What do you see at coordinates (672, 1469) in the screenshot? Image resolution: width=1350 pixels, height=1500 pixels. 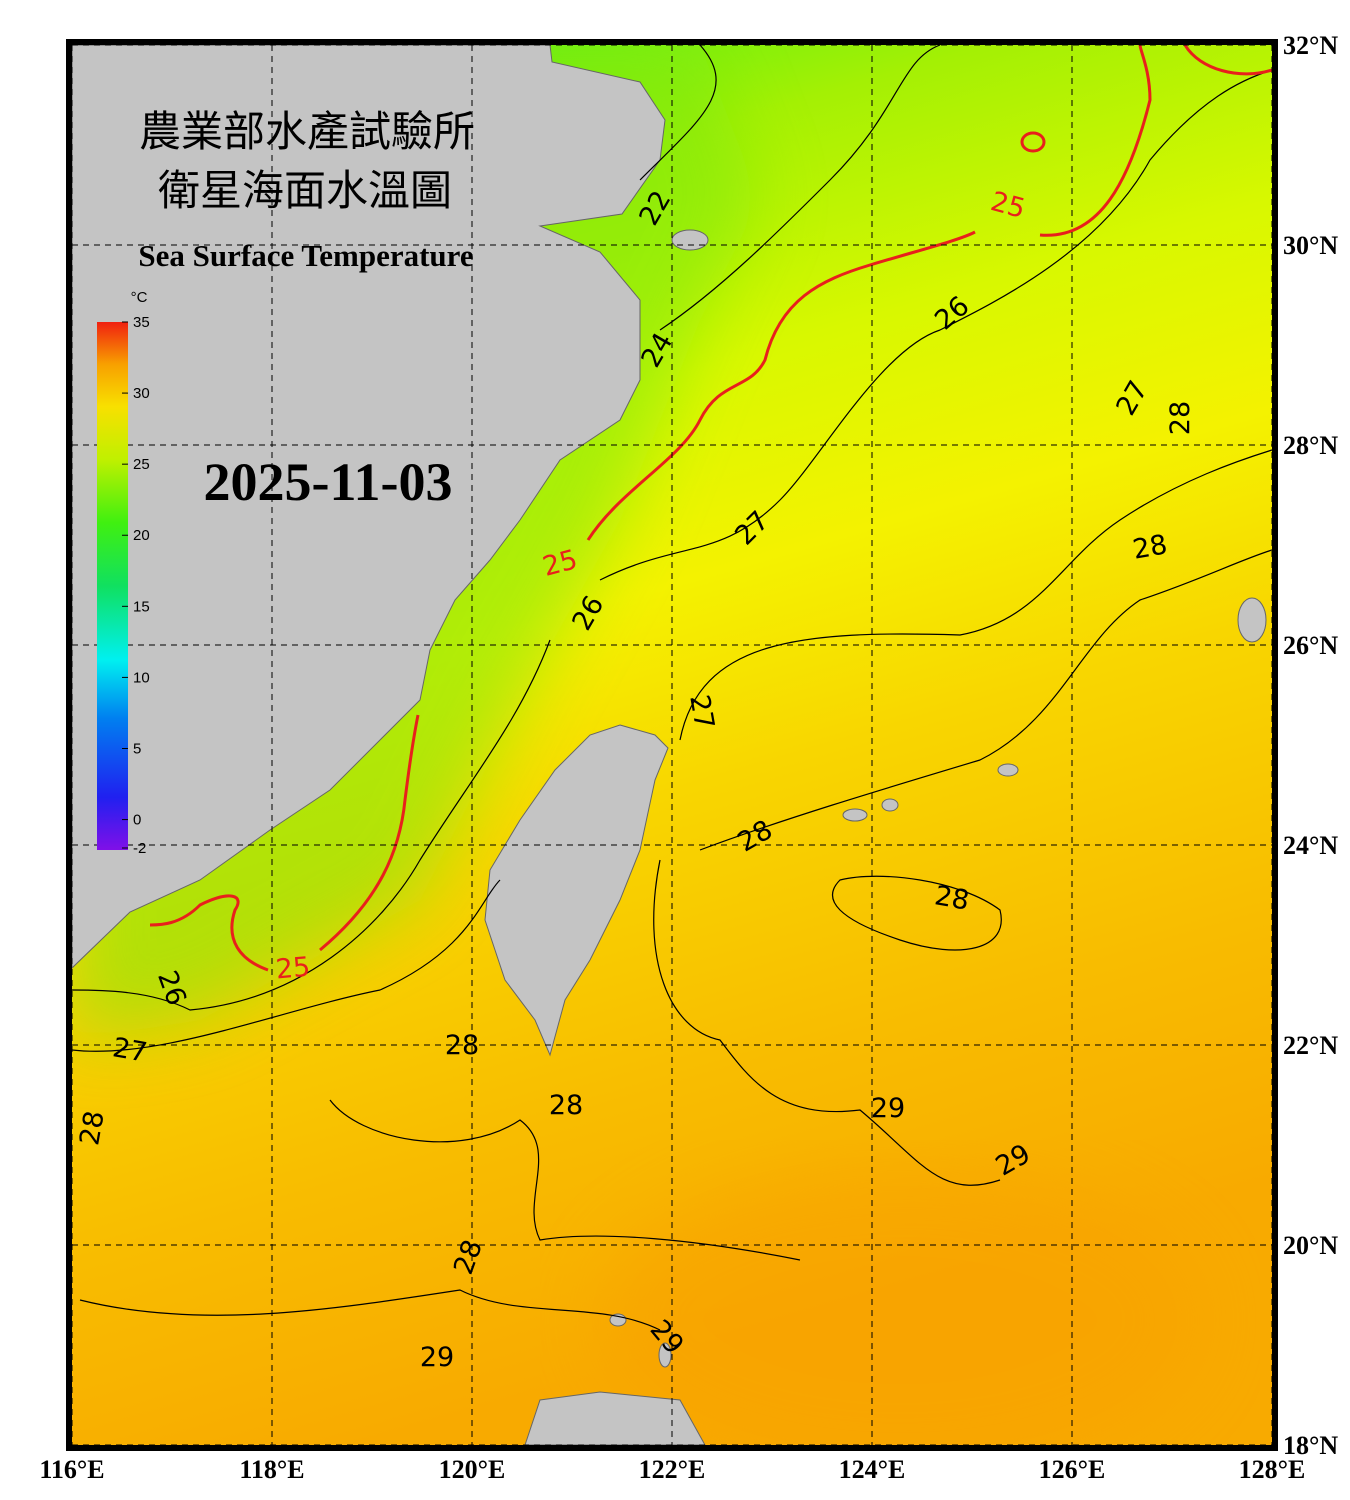 I see `lon-label: 122°E` at bounding box center [672, 1469].